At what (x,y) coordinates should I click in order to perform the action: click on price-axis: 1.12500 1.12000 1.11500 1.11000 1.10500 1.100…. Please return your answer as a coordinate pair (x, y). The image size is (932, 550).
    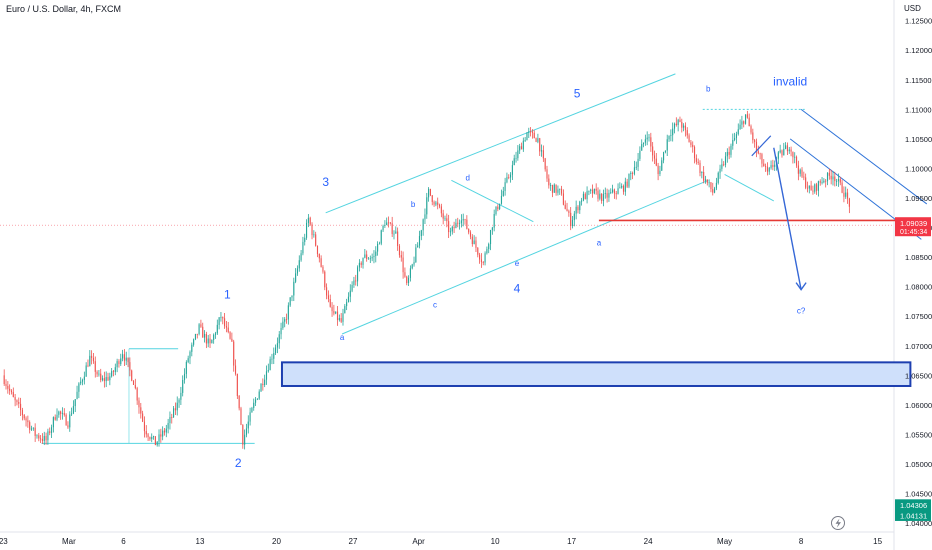
    Looking at the image, I should click on (918, 272).